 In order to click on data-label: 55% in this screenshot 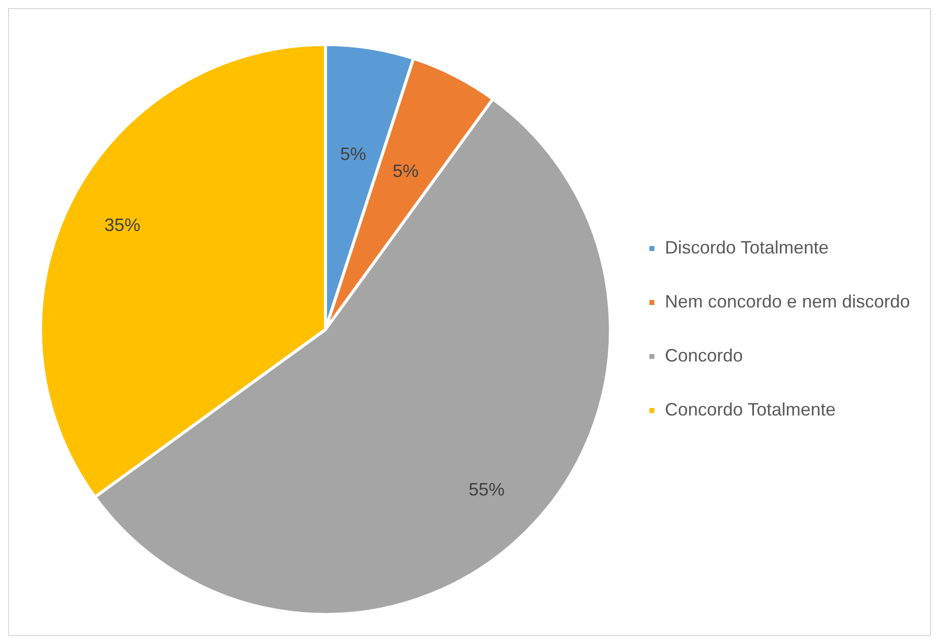, I will do `click(486, 490)`.